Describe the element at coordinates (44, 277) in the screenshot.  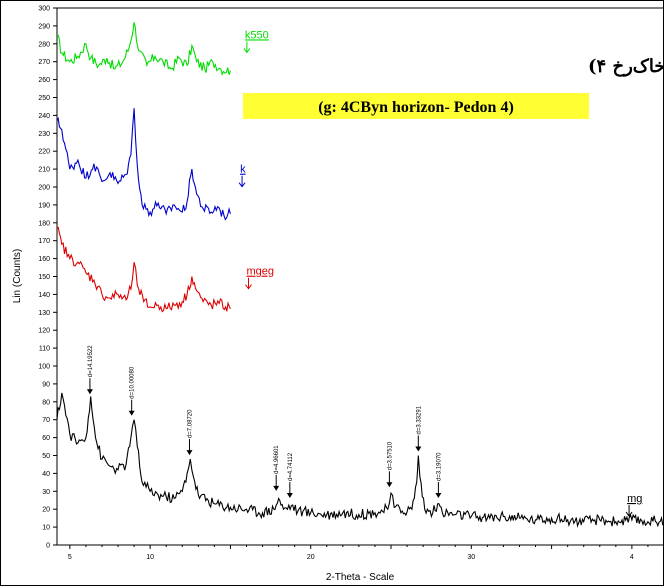
I see `y-tick-label: 150` at that location.